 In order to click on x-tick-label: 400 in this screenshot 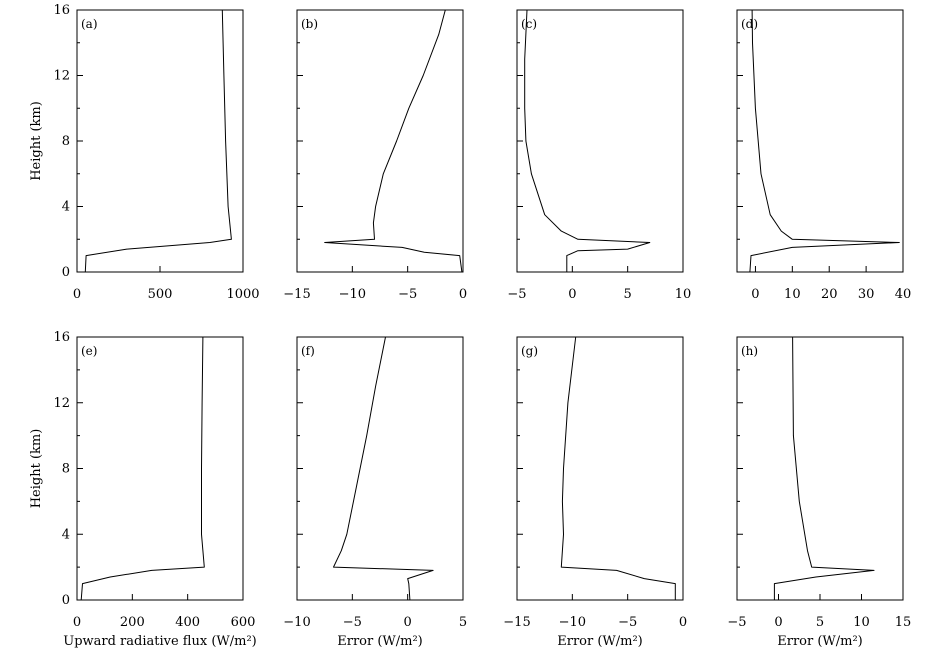, I will do `click(187, 622)`.